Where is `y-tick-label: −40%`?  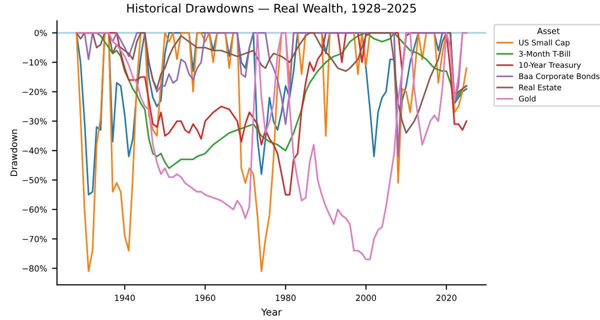 y-tick-label: −40% is located at coordinates (34, 151).